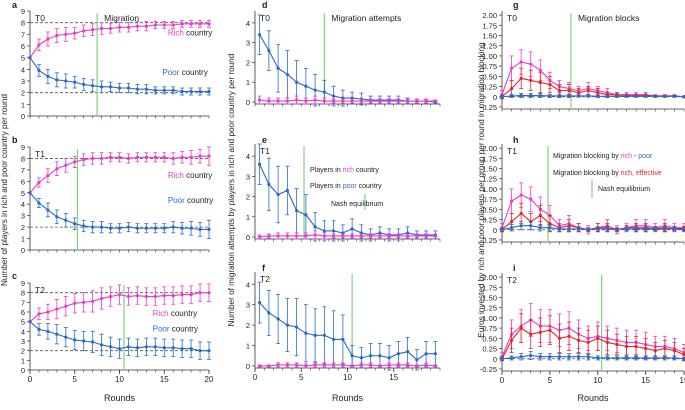 The image size is (685, 410). I want to click on y-tick-label: 0.75, so click(489, 66).